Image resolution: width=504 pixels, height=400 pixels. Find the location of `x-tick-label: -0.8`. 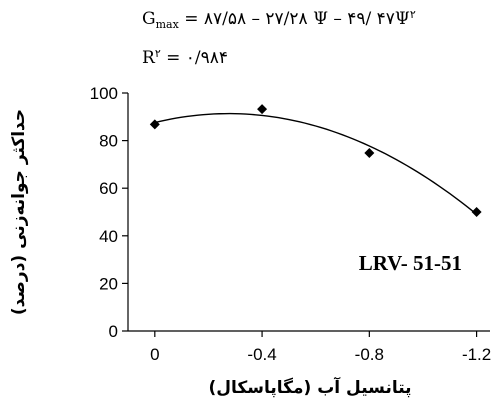

x-tick-label: -0.8 is located at coordinates (369, 354).